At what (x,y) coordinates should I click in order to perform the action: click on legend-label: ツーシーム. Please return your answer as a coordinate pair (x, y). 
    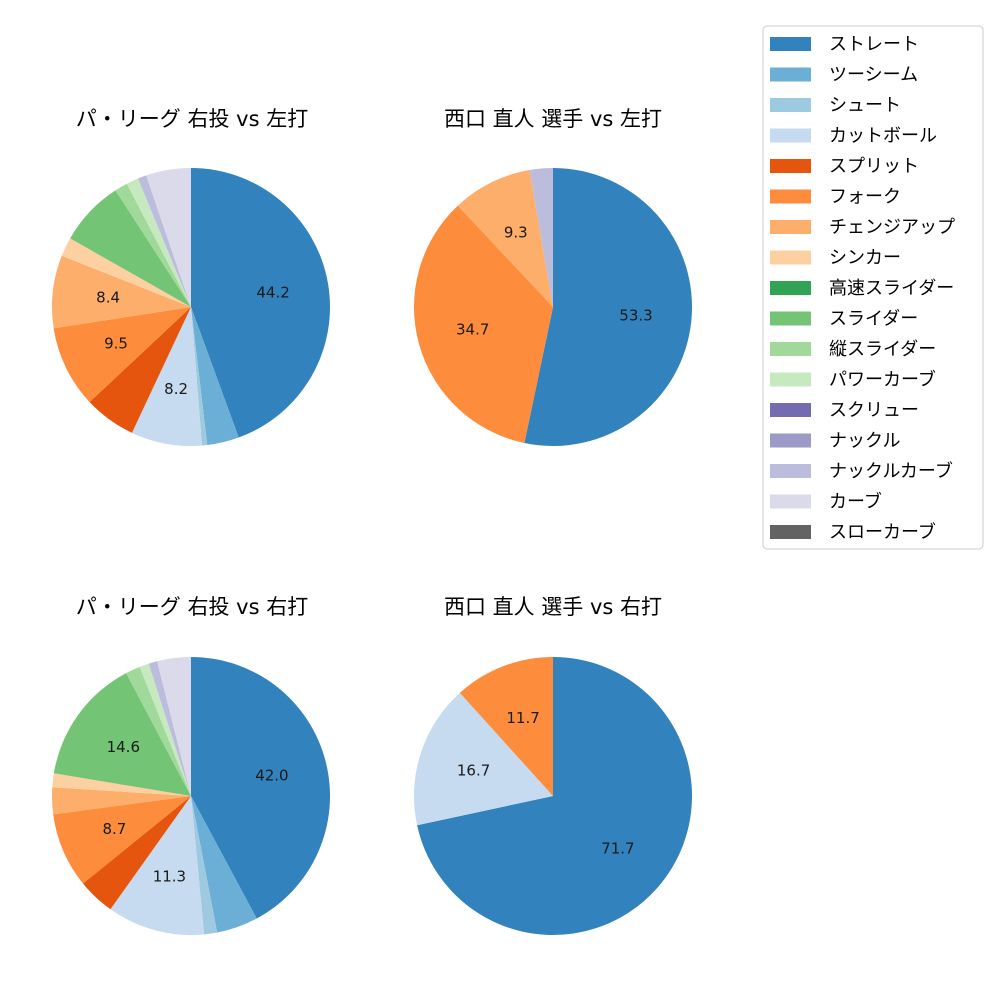
    Looking at the image, I should click on (873, 75).